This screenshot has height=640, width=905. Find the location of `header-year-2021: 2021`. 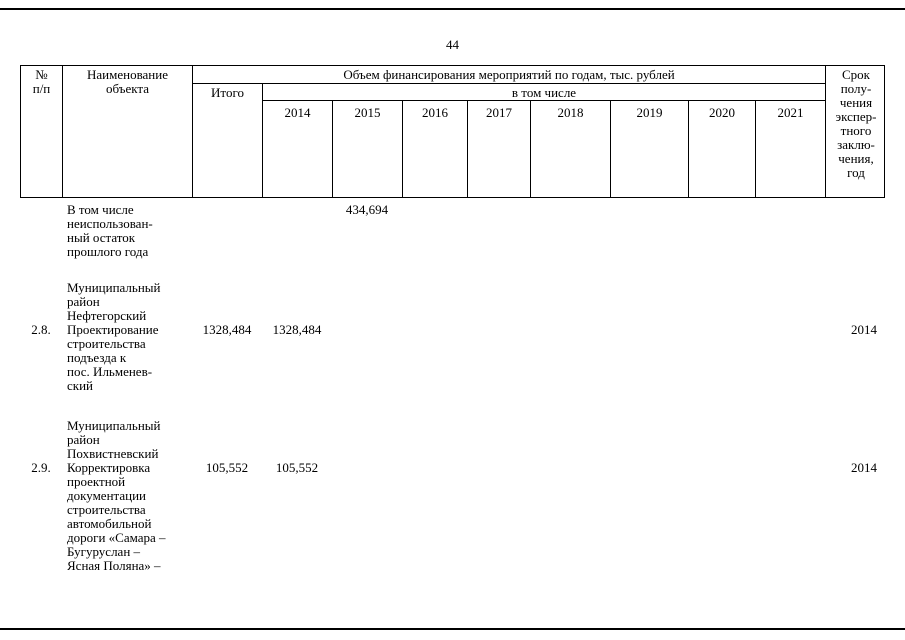

header-year-2021: 2021 is located at coordinates (791, 149).